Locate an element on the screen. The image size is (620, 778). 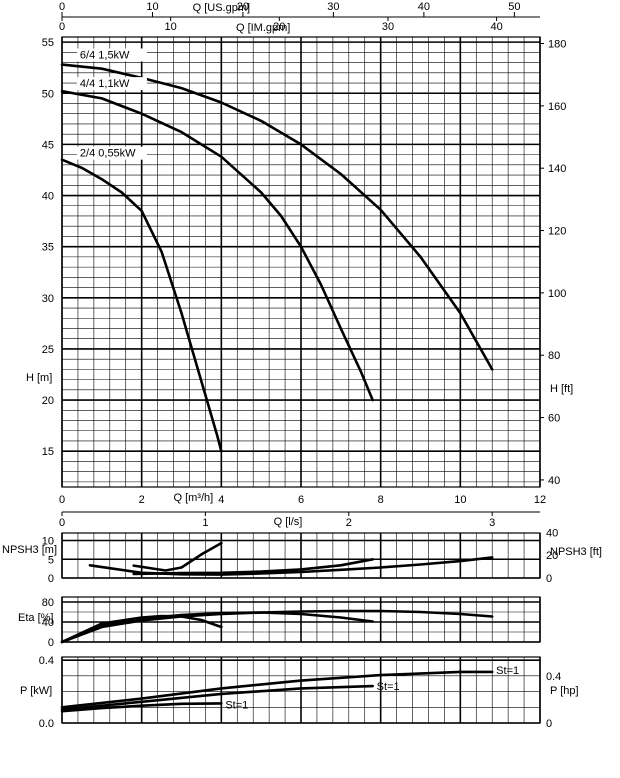
curve-label: 6/4 1,5kW is located at coordinates (105, 55).